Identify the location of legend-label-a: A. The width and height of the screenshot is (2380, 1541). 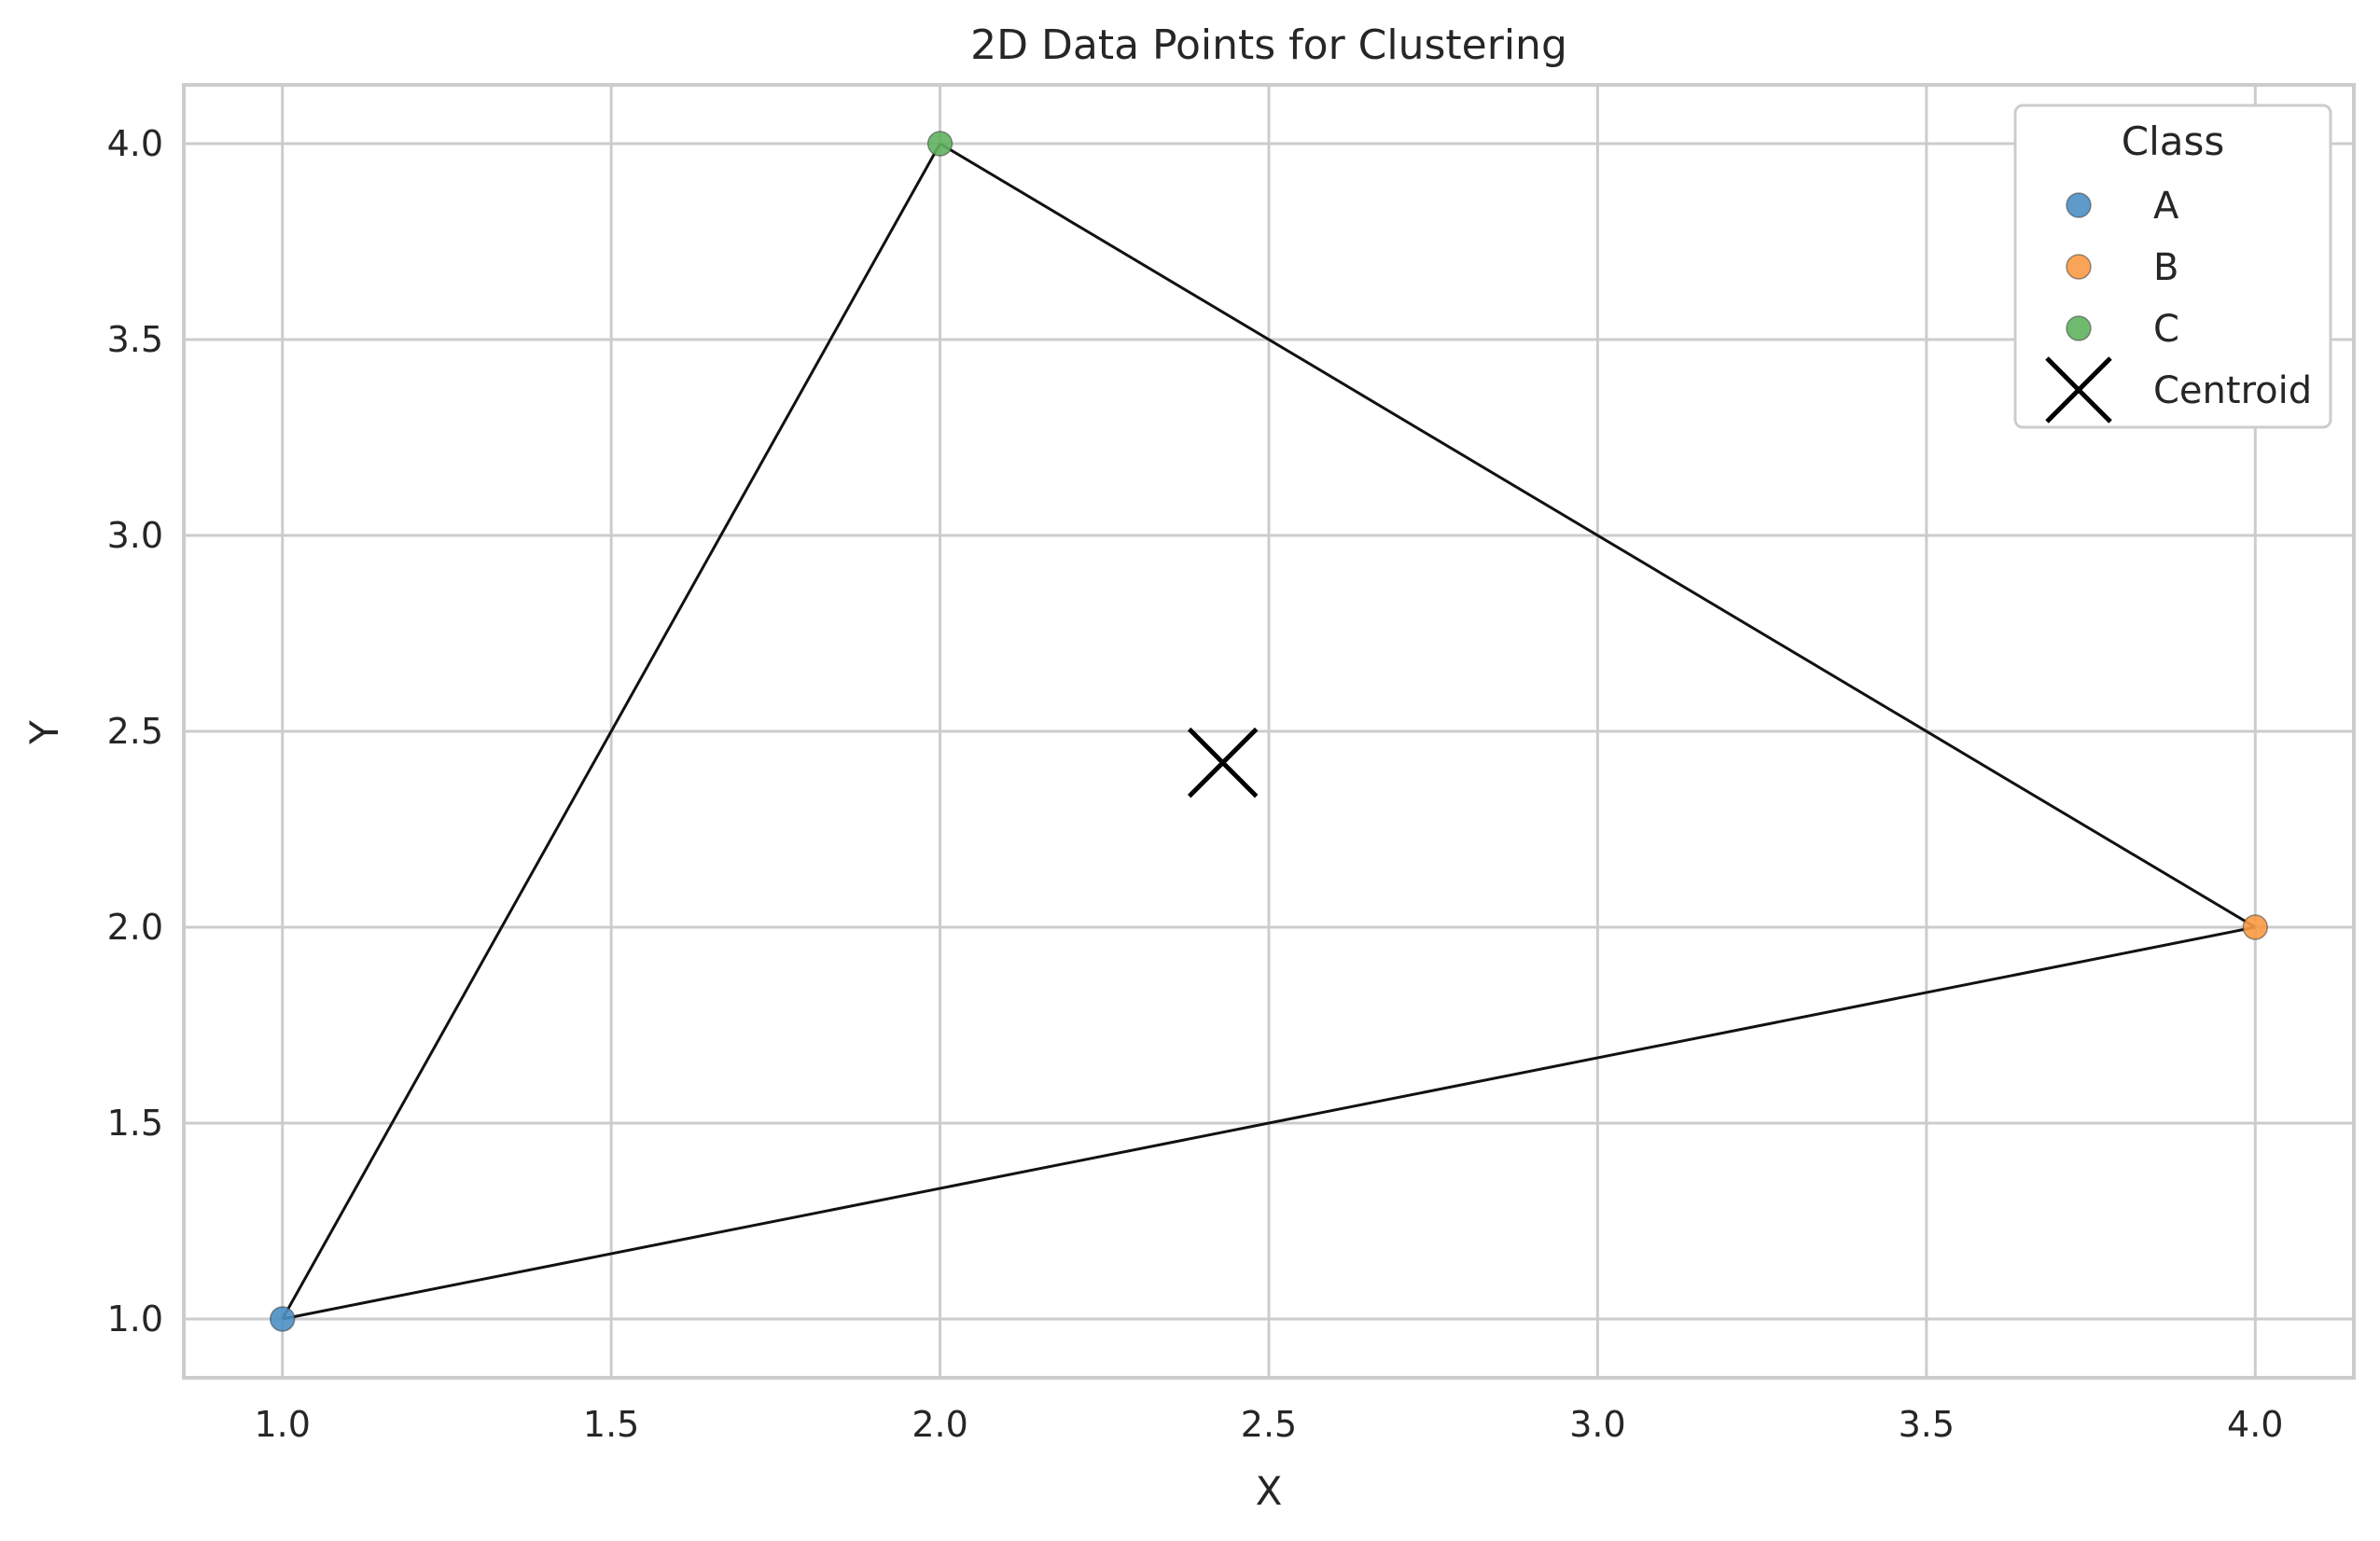
(2166, 206).